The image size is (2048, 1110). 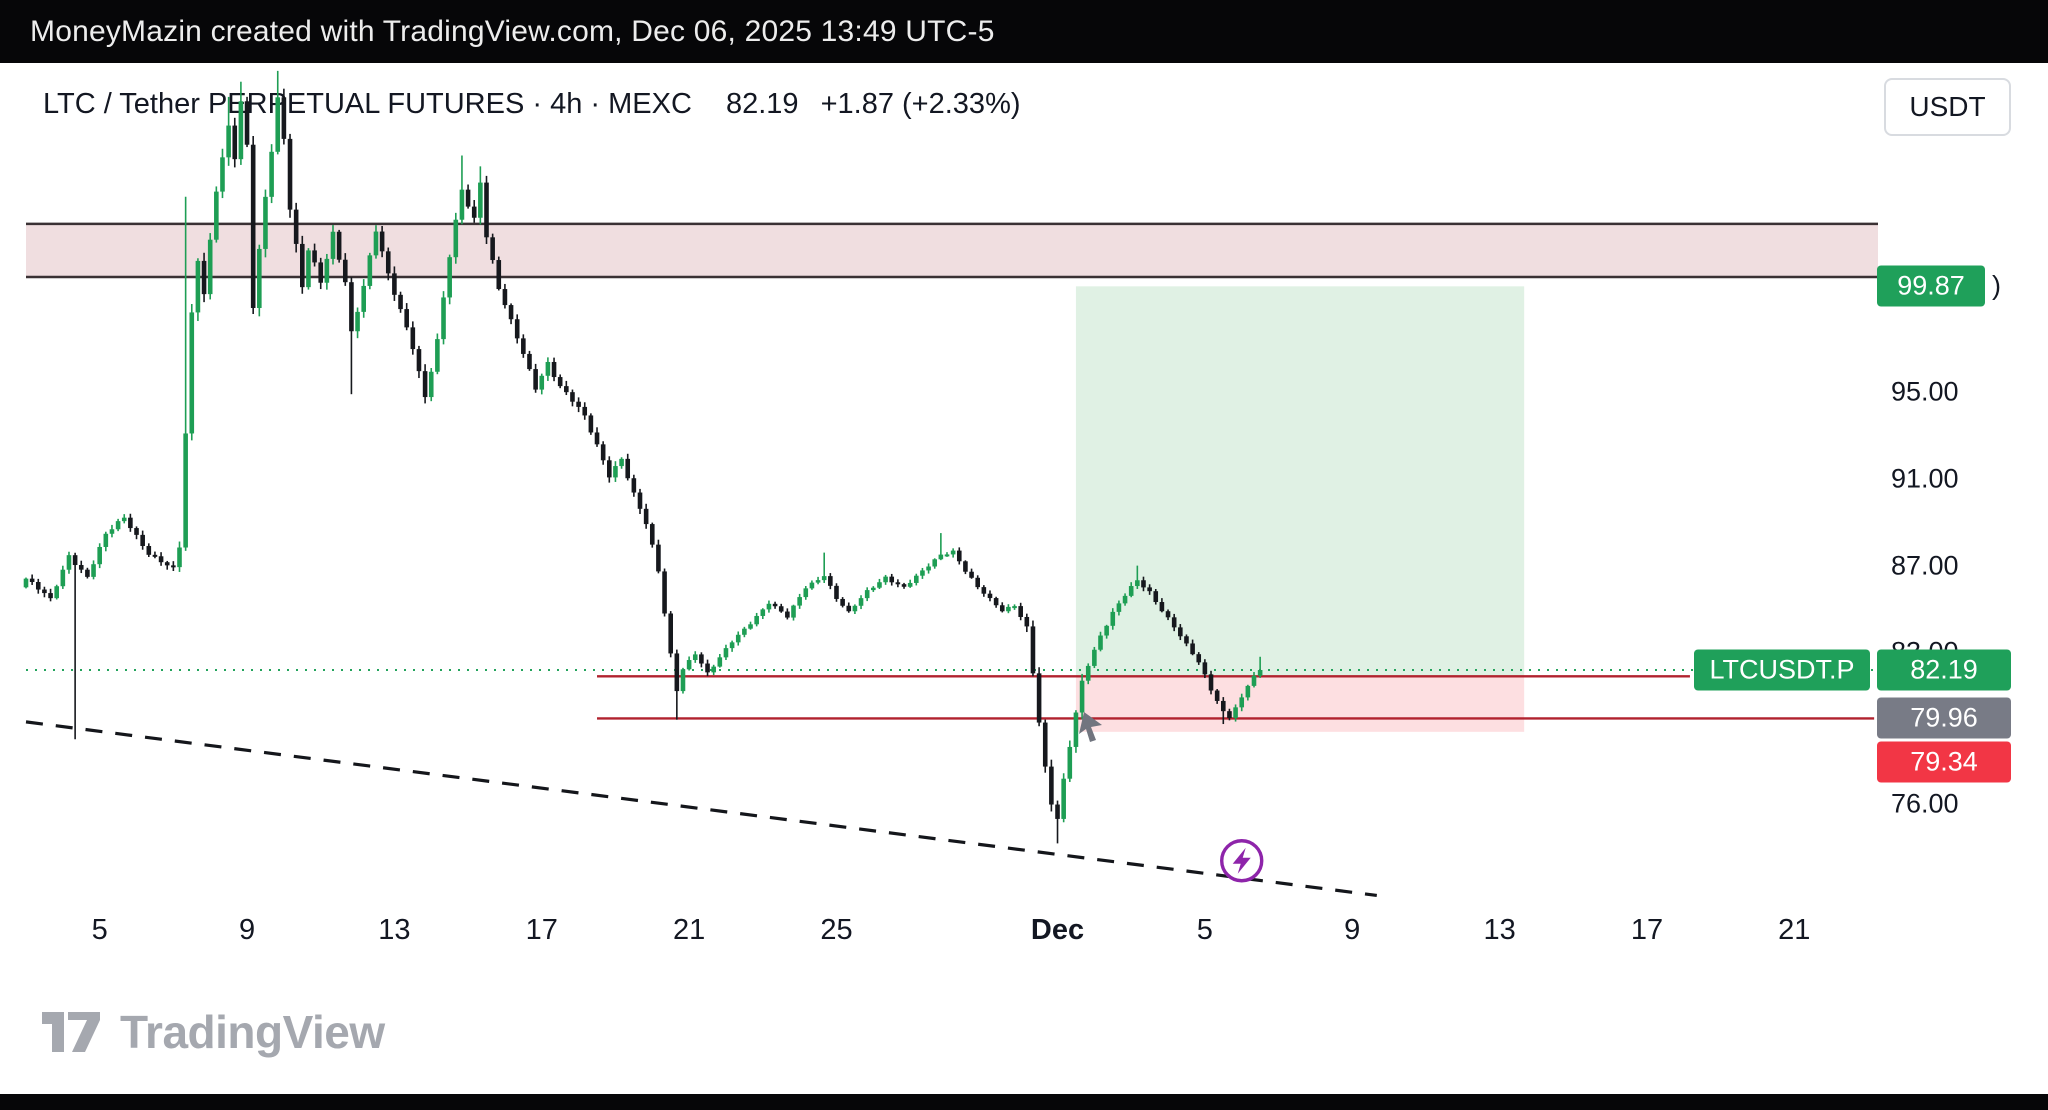 What do you see at coordinates (1242, 861) in the screenshot?
I see `flash-icon` at bounding box center [1242, 861].